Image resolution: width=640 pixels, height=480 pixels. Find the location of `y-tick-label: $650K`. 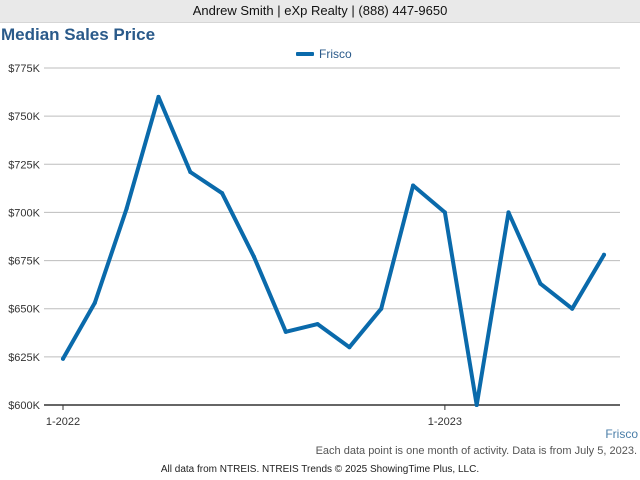

y-tick-label: $650K is located at coordinates (24, 310).